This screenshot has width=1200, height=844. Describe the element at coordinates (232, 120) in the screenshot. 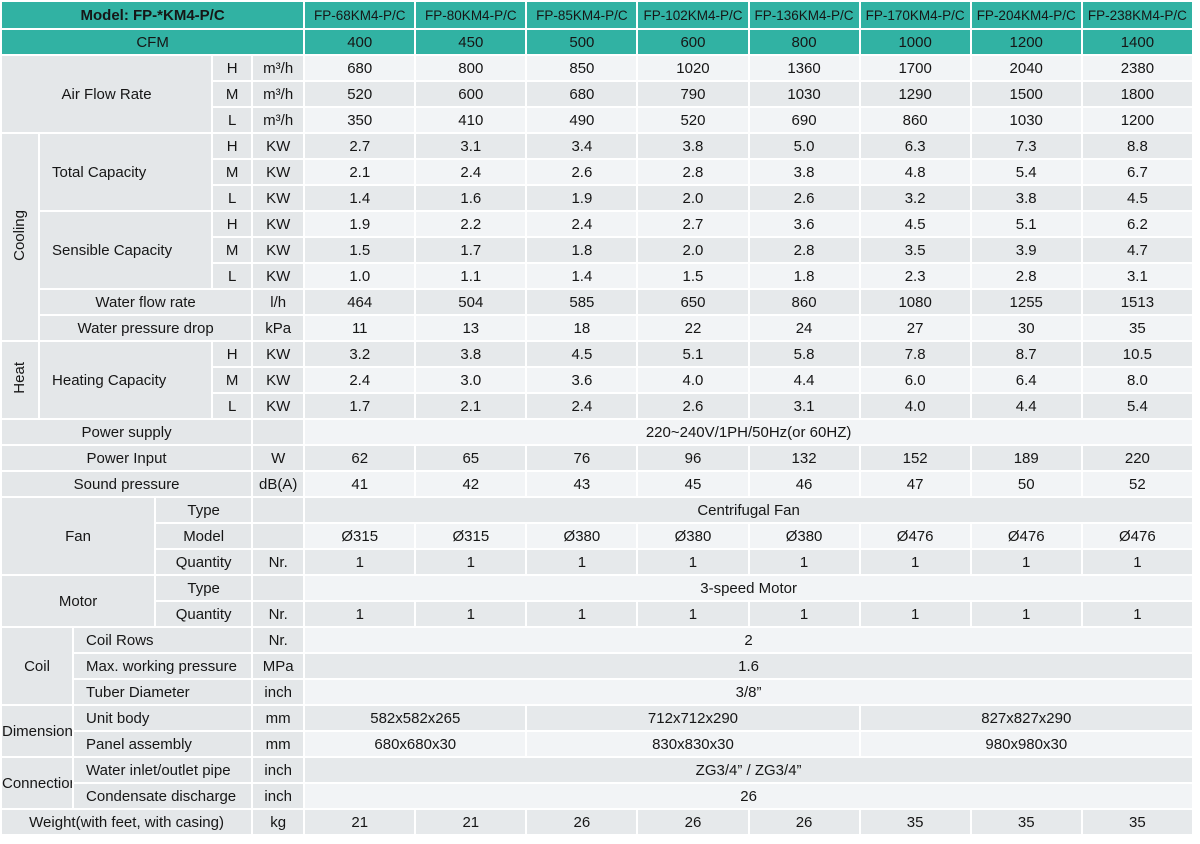

I see `speed-cell: L` at that location.